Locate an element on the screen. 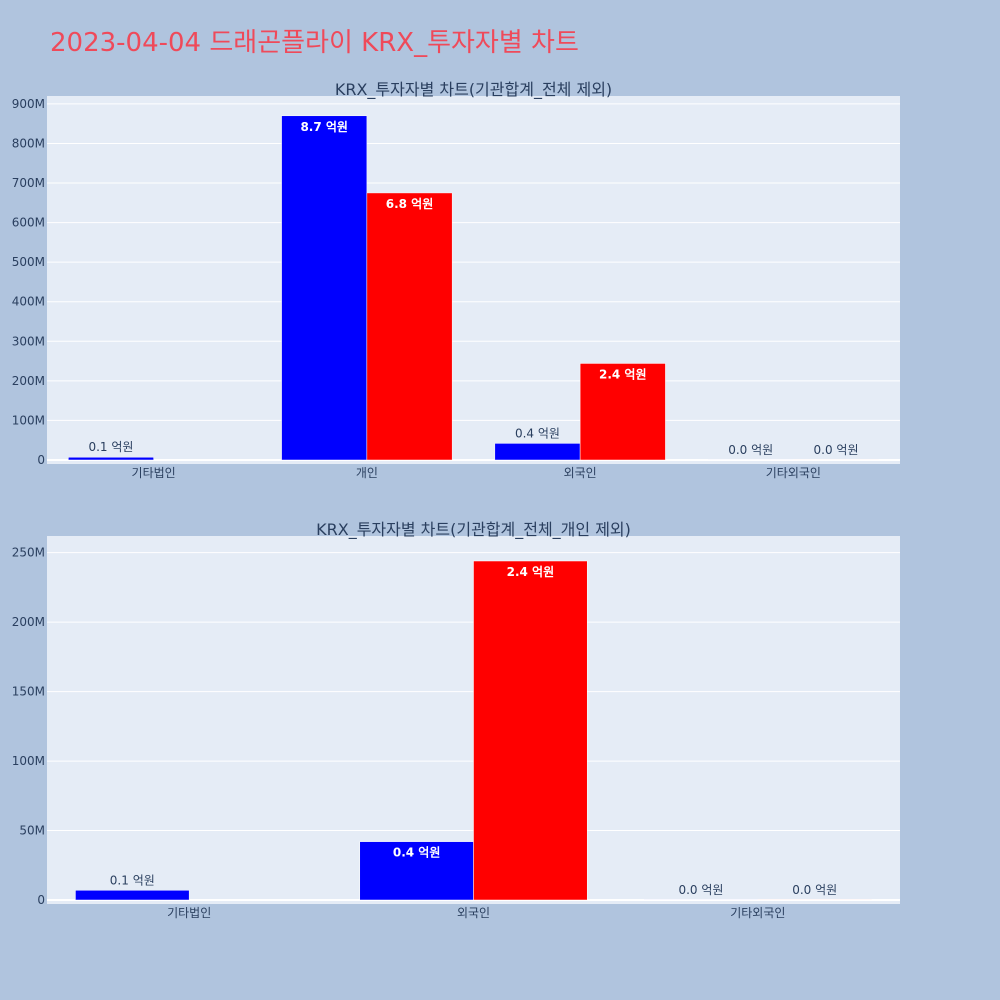 Image resolution: width=1000 pixels, height=1000 pixels. data-label: 8.7 억원 is located at coordinates (324, 127).